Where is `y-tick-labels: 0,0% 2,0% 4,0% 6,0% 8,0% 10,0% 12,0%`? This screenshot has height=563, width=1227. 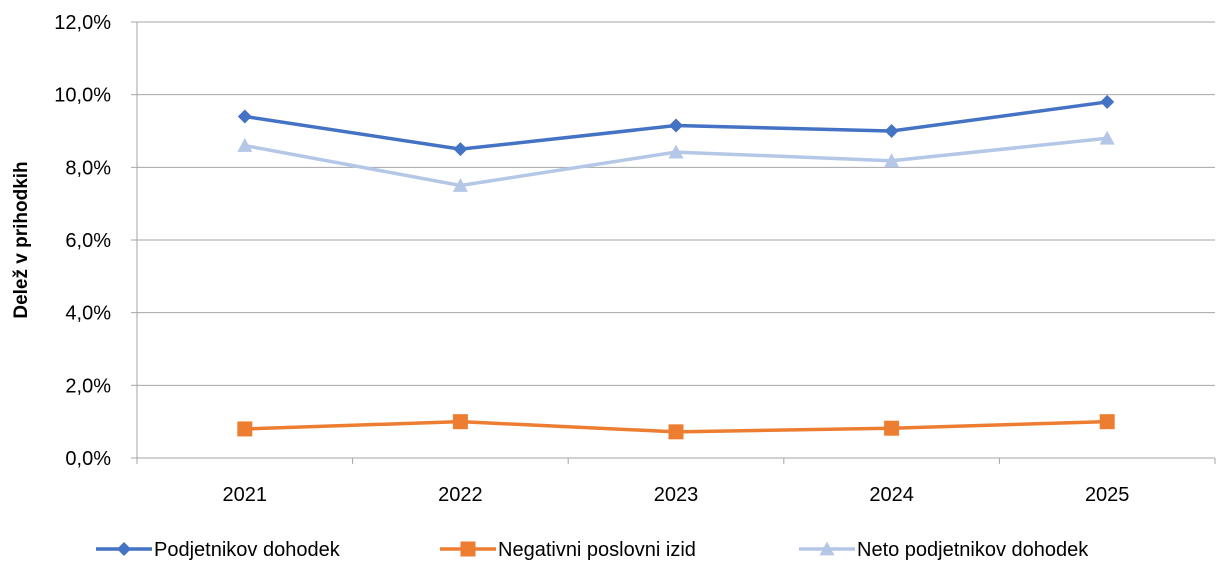
y-tick-labels: 0,0% 2,0% 4,0% 6,0% 8,0% 10,0% 12,0% is located at coordinates (82, 241).